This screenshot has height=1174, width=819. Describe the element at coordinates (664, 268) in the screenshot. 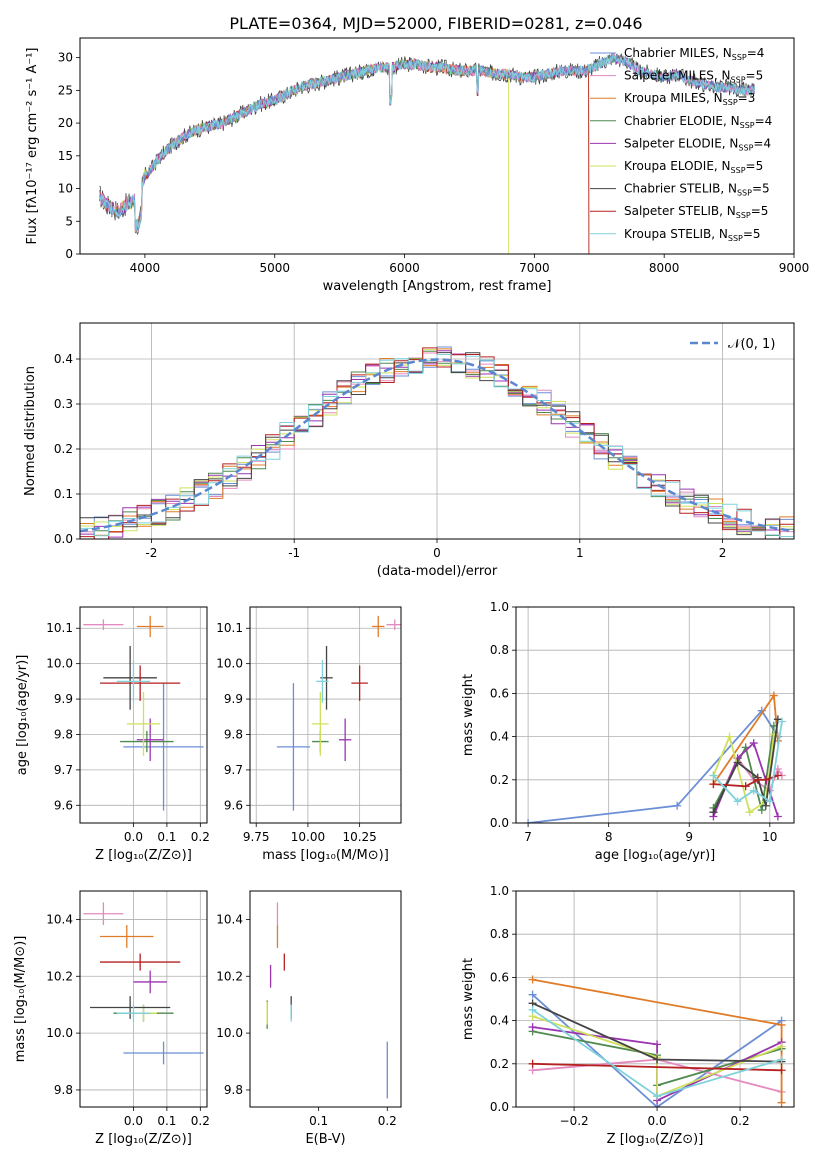

I see `x-tick-label: 8000` at that location.